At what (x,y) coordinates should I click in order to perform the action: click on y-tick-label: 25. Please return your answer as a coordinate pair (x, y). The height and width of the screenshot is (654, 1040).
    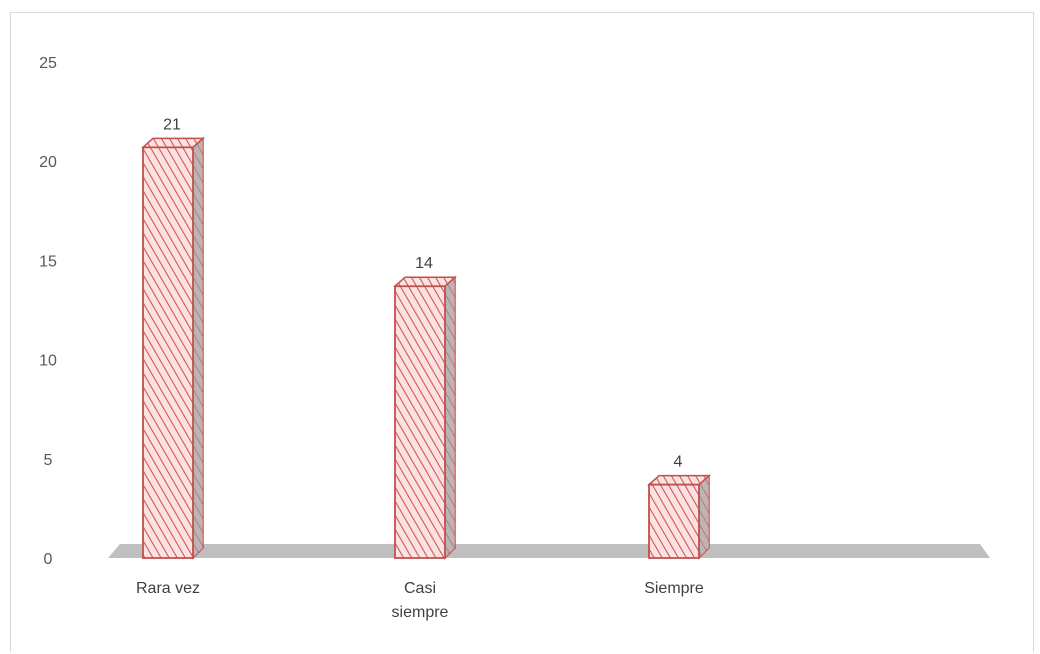
    Looking at the image, I should click on (48, 63).